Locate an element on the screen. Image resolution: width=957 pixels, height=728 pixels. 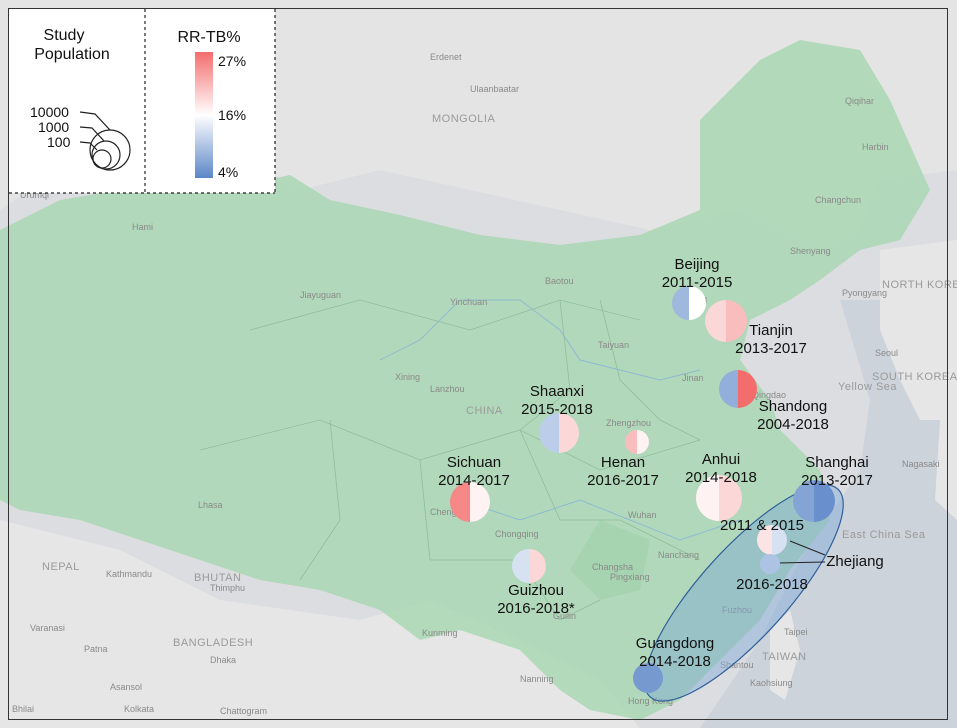
city-label: Fuzhou is located at coordinates (737, 610).